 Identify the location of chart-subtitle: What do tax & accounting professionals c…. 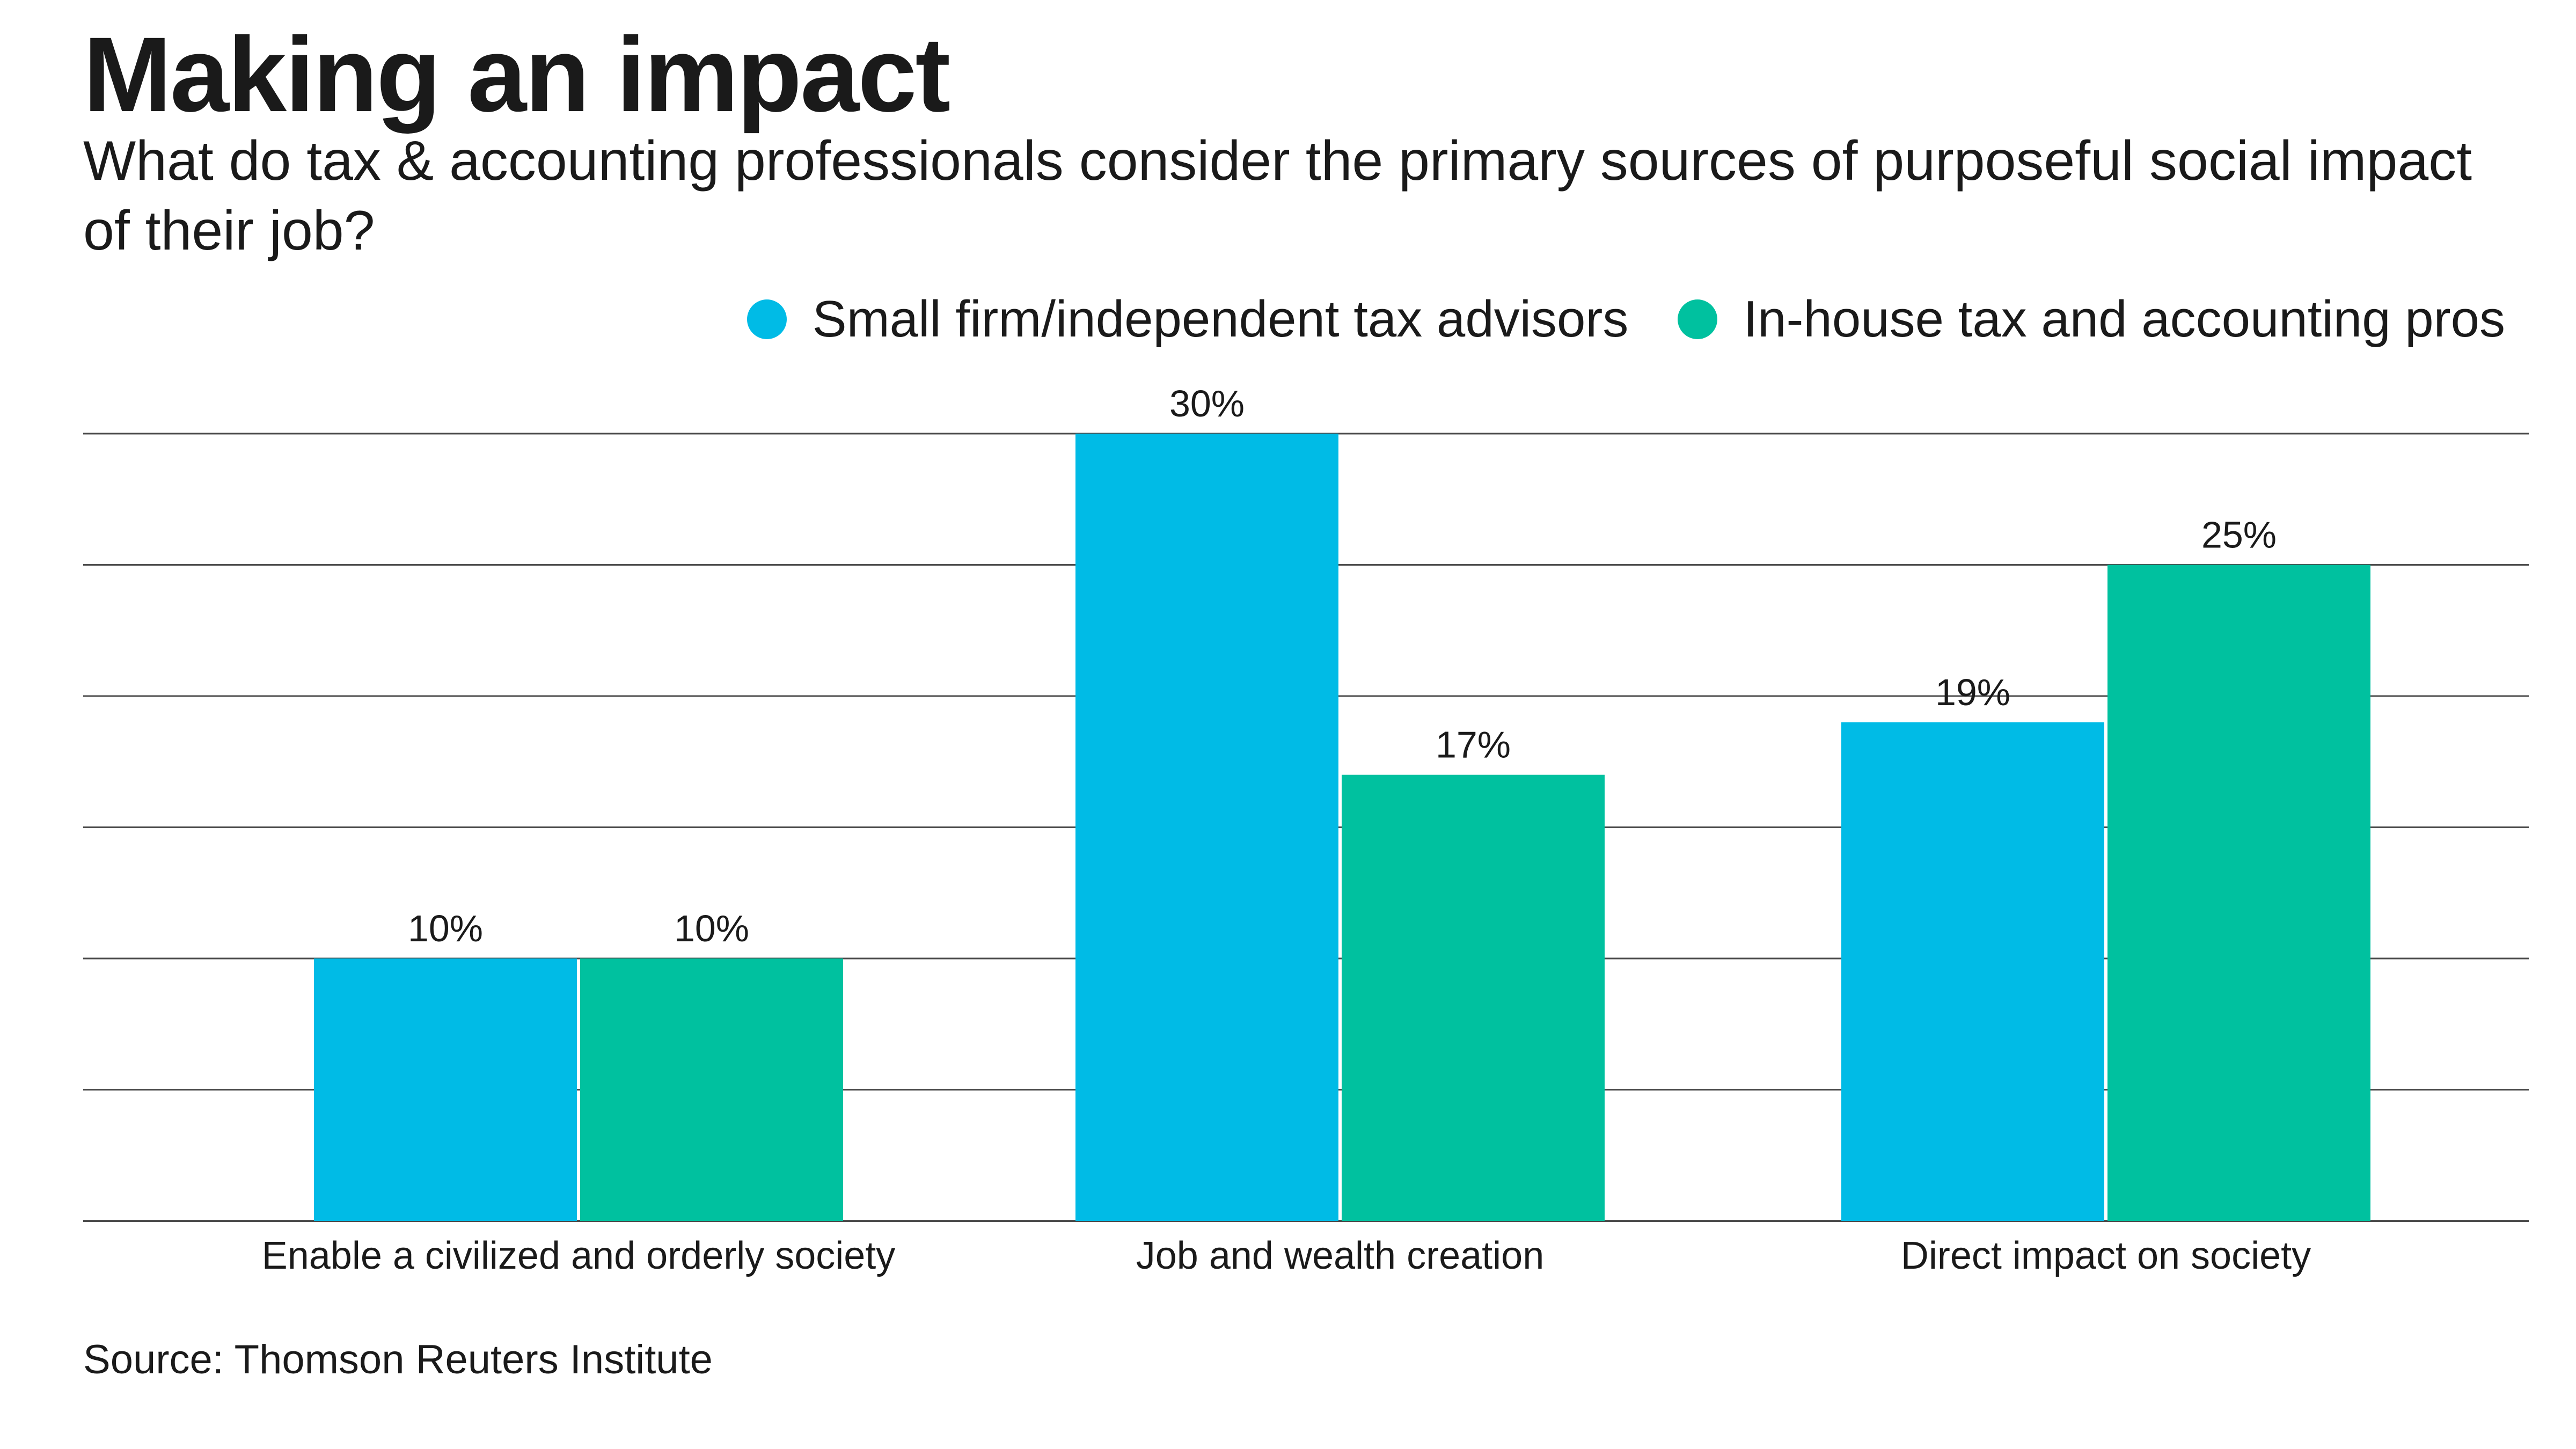
(1277, 196).